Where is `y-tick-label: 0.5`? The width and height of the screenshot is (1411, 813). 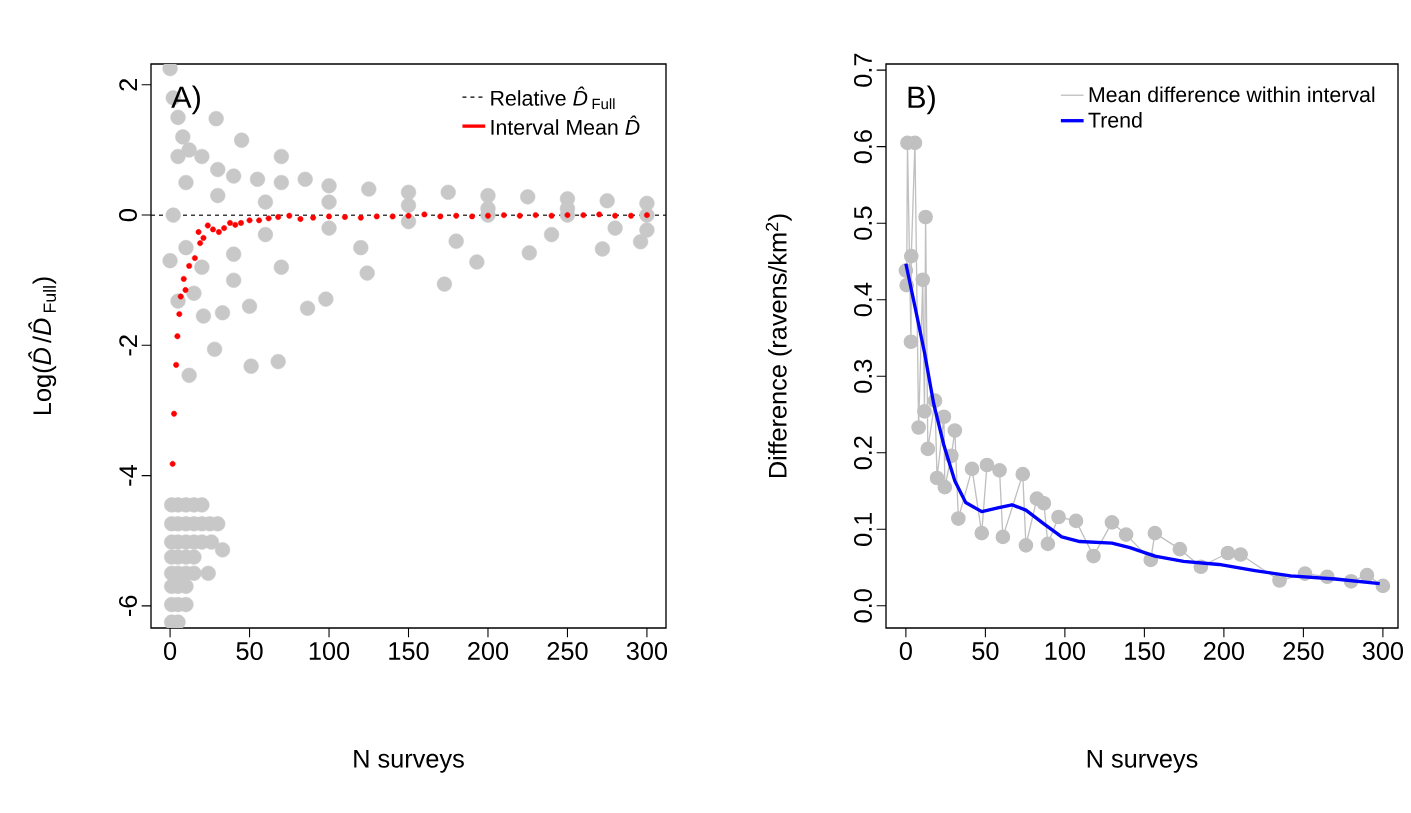 y-tick-label: 0.5 is located at coordinates (863, 223).